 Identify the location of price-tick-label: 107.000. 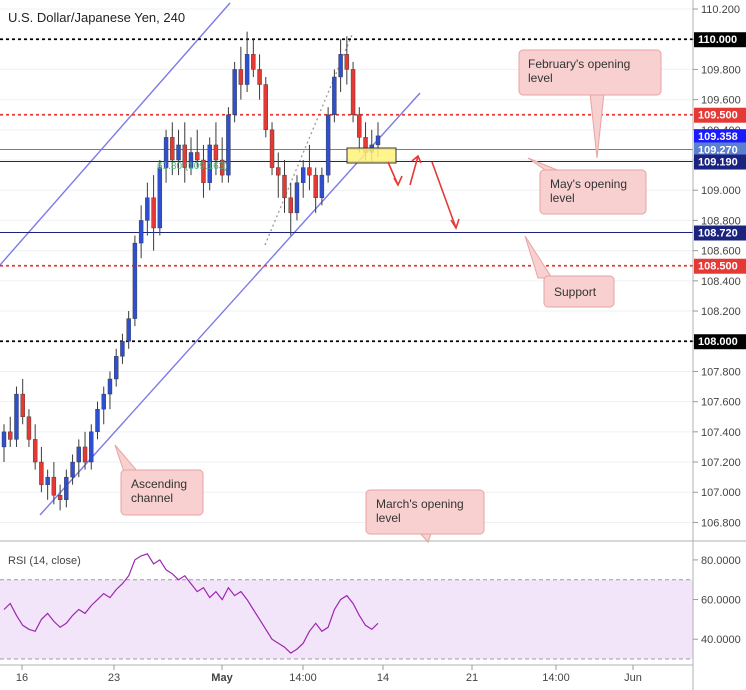
(721, 493).